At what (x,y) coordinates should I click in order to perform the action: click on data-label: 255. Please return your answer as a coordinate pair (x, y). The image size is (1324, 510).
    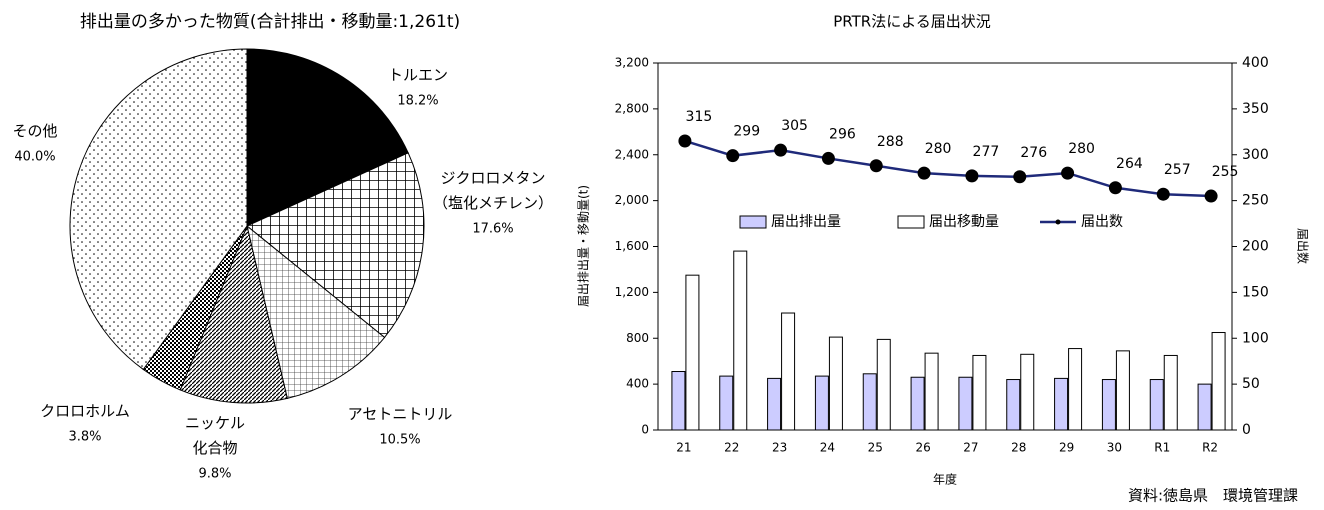
    Looking at the image, I should click on (1225, 172).